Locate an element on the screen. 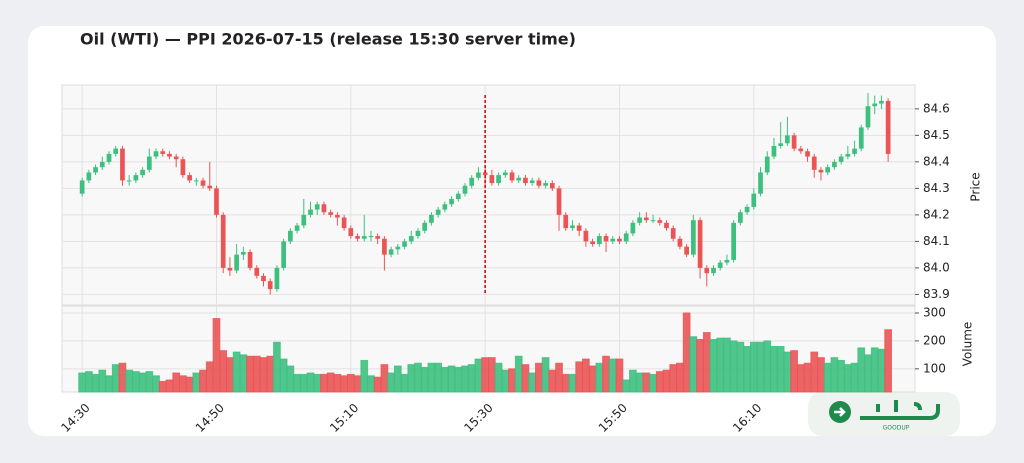 Image resolution: width=1024 pixels, height=463 pixels. y-tick-label: 100 is located at coordinates (934, 368).